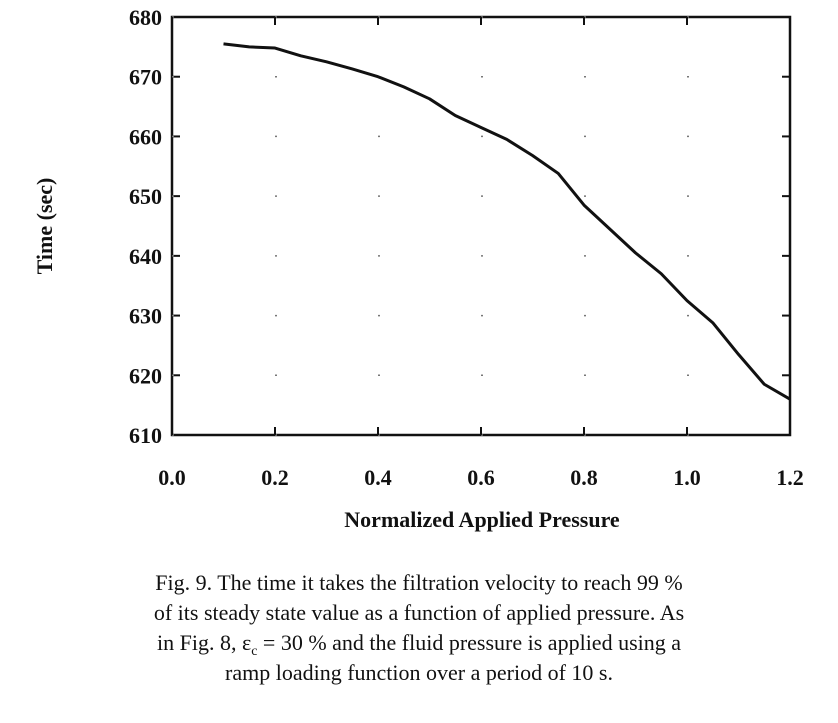 This screenshot has width=838, height=723. What do you see at coordinates (275, 477) in the screenshot?
I see `x-tick-label: 0.2` at bounding box center [275, 477].